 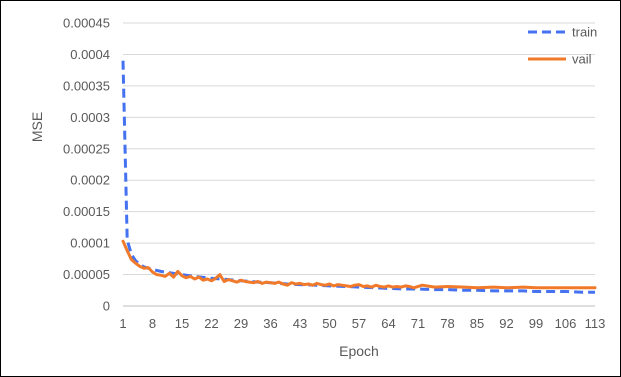 I want to click on y-tick-label: 0.0004, so click(x=90, y=54).